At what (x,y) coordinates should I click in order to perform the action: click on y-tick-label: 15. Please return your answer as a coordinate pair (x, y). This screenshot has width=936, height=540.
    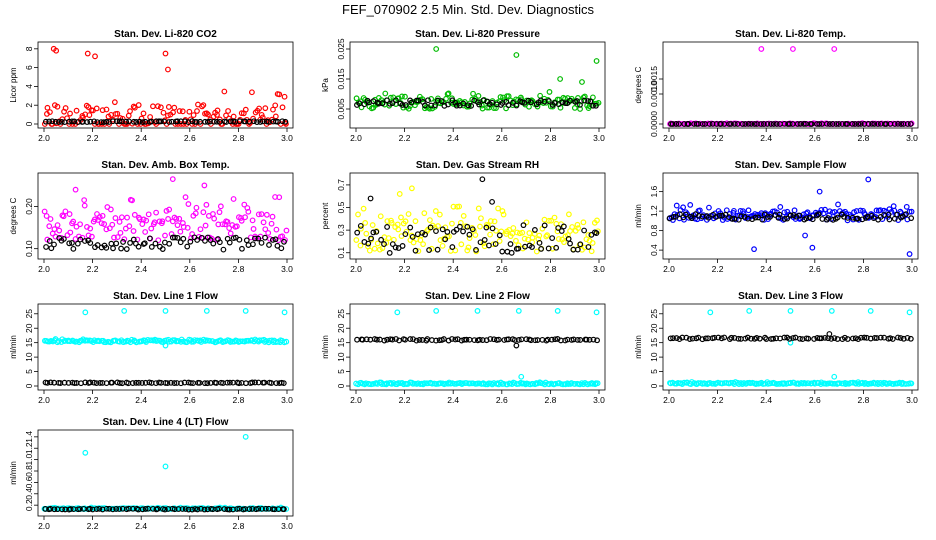
    Looking at the image, I should click on (341, 343).